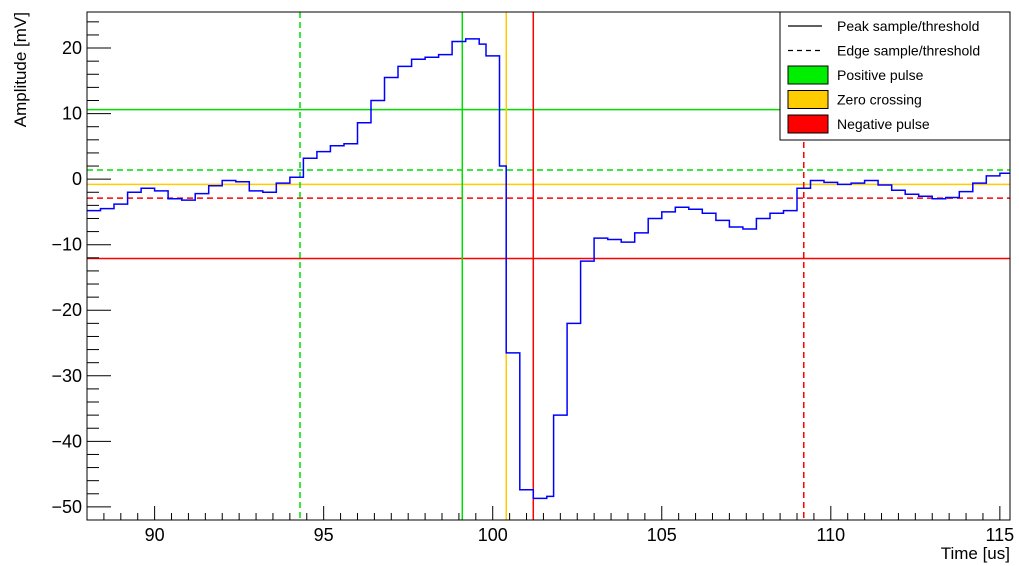 This screenshot has height=566, width=1019. What do you see at coordinates (20, 69) in the screenshot?
I see `y-axis-title: Amplitude [mV]` at bounding box center [20, 69].